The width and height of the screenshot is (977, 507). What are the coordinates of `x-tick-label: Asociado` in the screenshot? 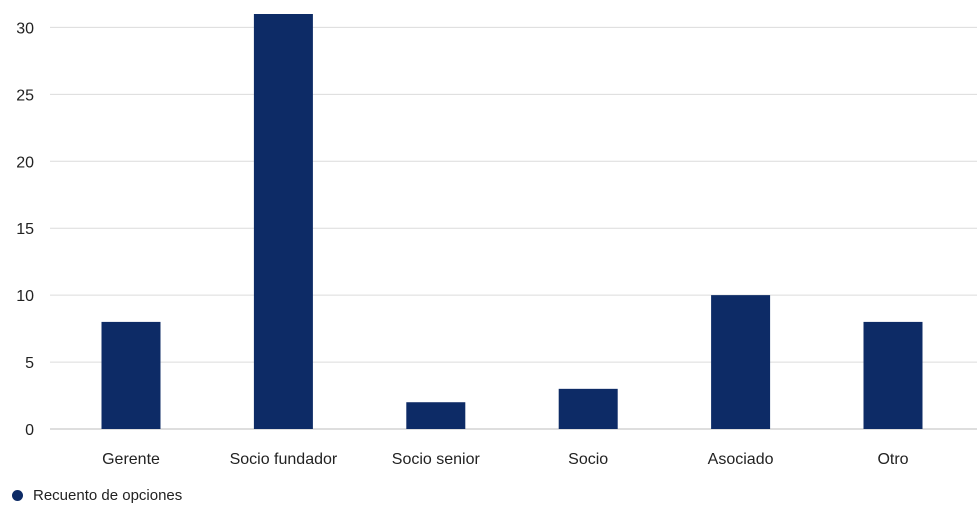 It's located at (741, 459).